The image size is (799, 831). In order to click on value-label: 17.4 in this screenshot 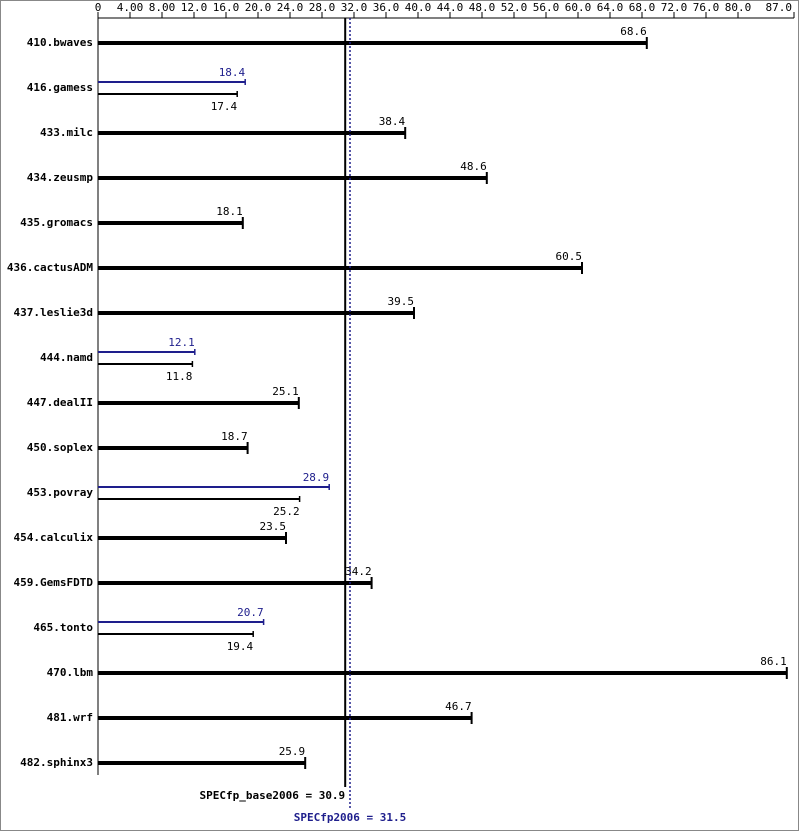, I will do `click(224, 106)`.